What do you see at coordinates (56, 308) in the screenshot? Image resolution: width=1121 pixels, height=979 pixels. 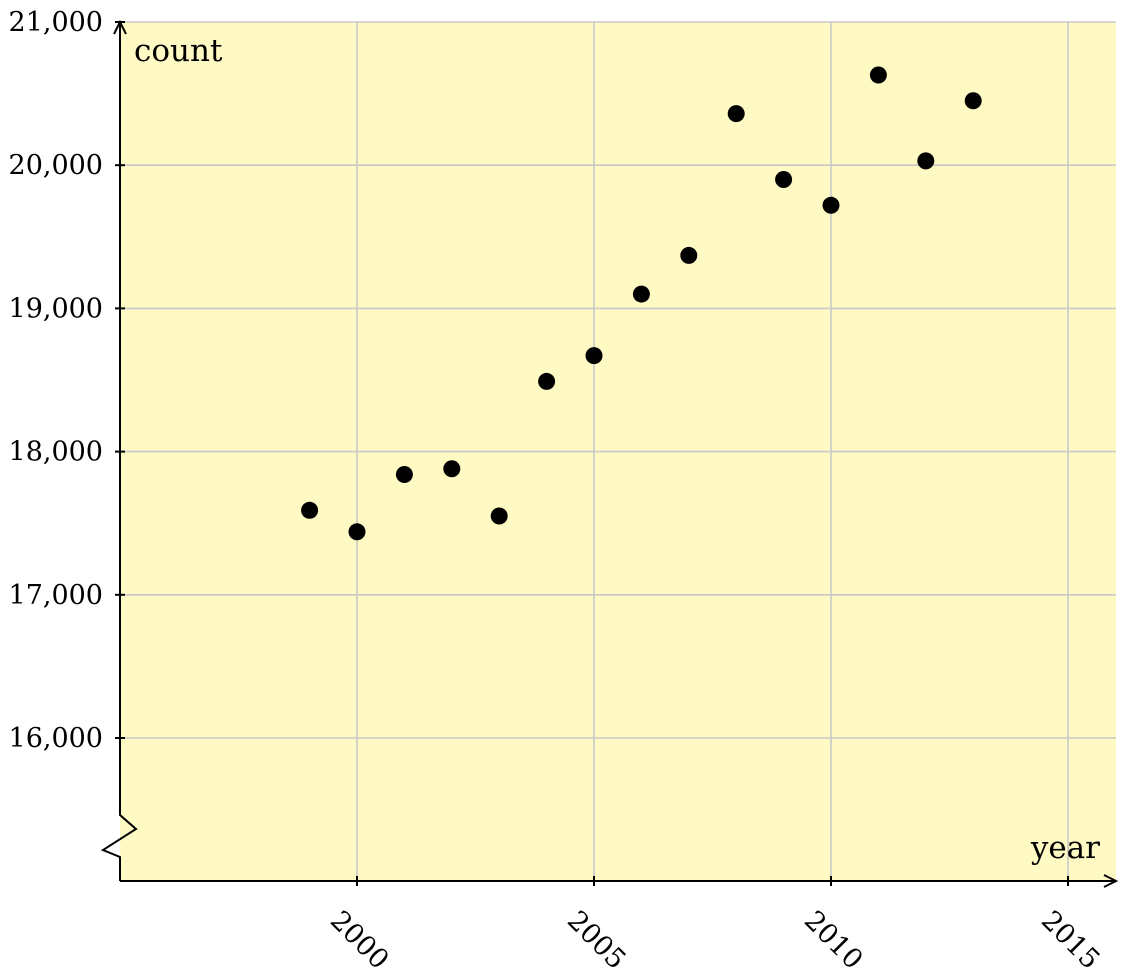 I see `y-tick-label: 19,000` at bounding box center [56, 308].